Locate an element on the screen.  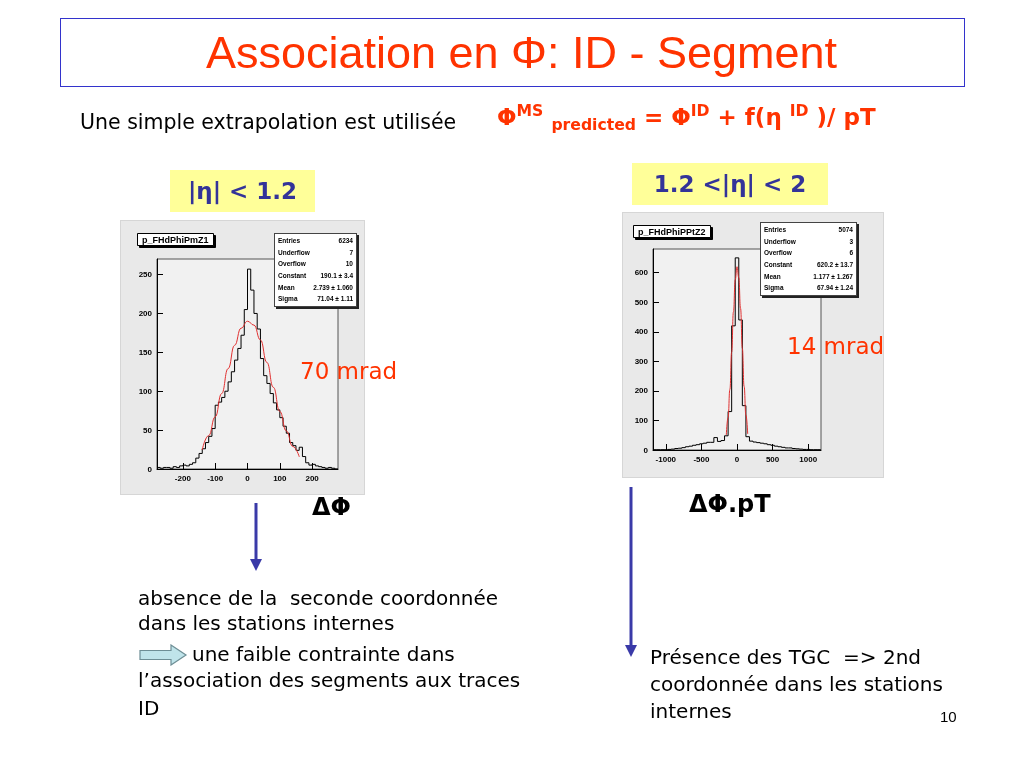
y-tick-label: 150 is located at coordinates (145, 352).